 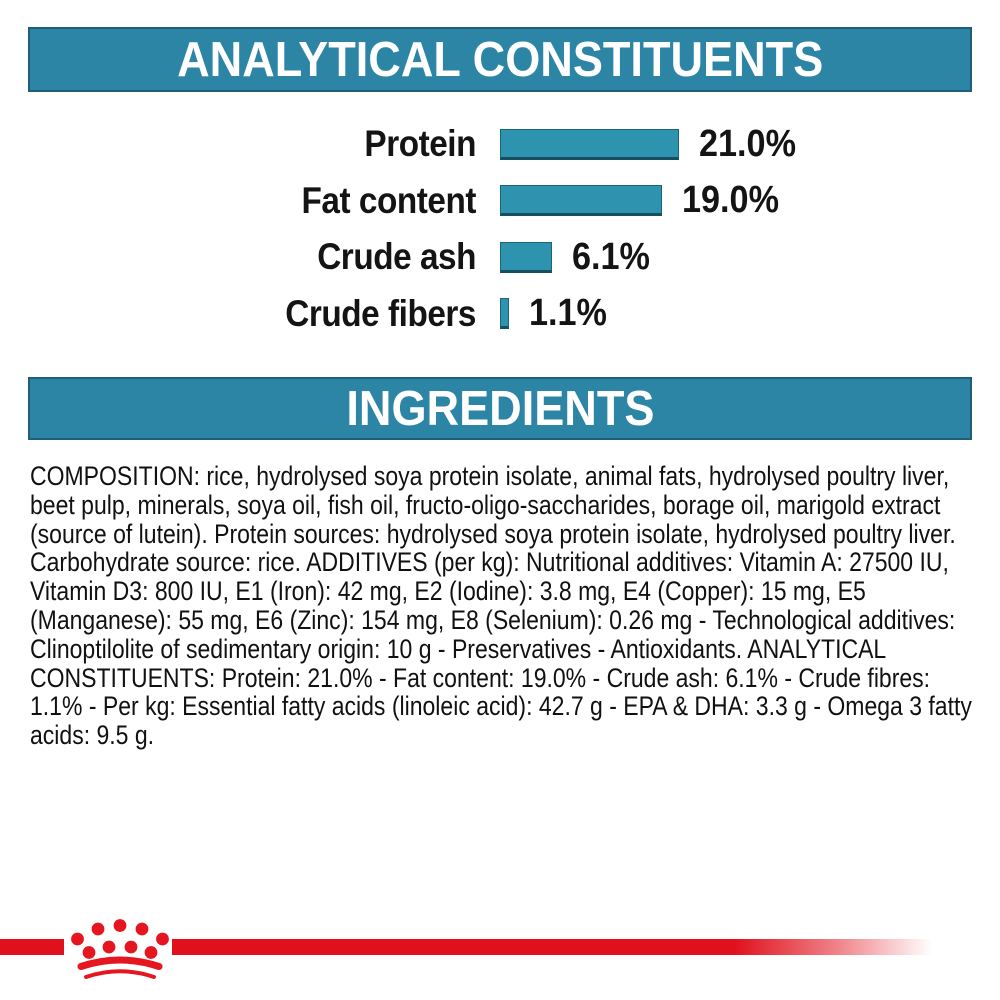 What do you see at coordinates (552, 947) in the screenshot?
I see `footer-stripe-right` at bounding box center [552, 947].